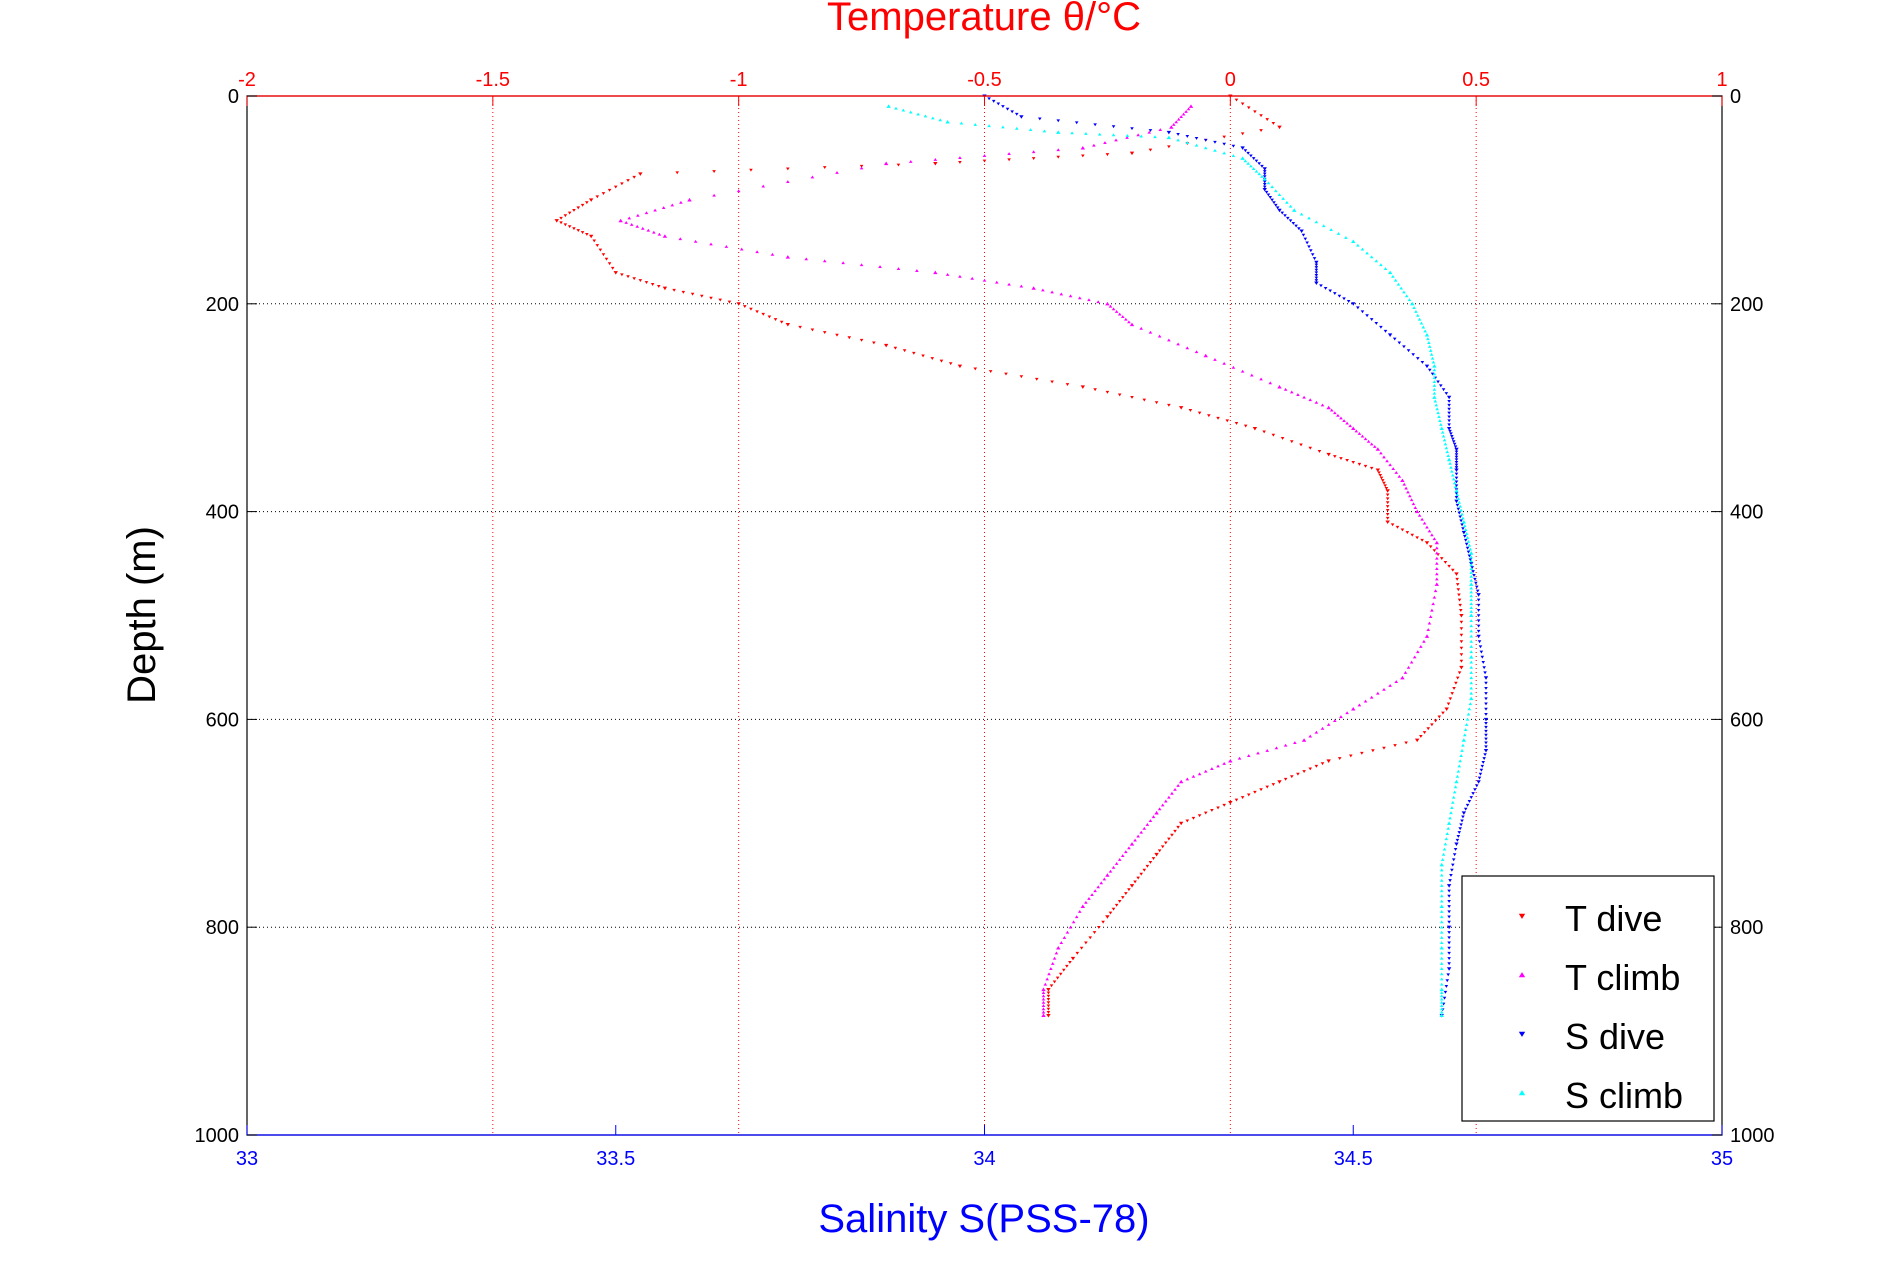 This screenshot has width=1891, height=1262. What do you see at coordinates (1522, 975) in the screenshot?
I see `legend-marker` at bounding box center [1522, 975].